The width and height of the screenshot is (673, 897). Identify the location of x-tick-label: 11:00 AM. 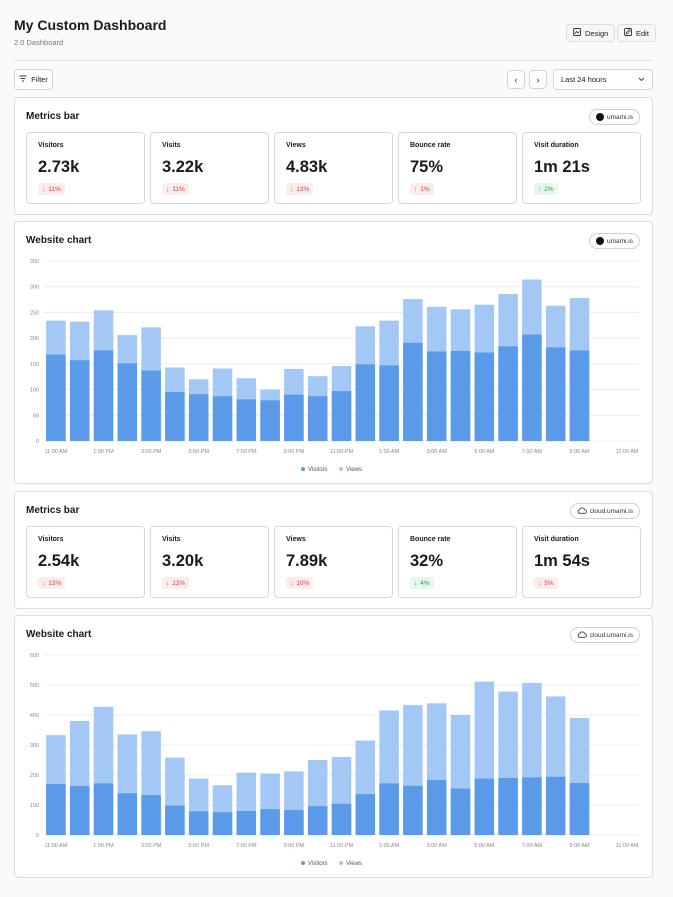
(627, 452).